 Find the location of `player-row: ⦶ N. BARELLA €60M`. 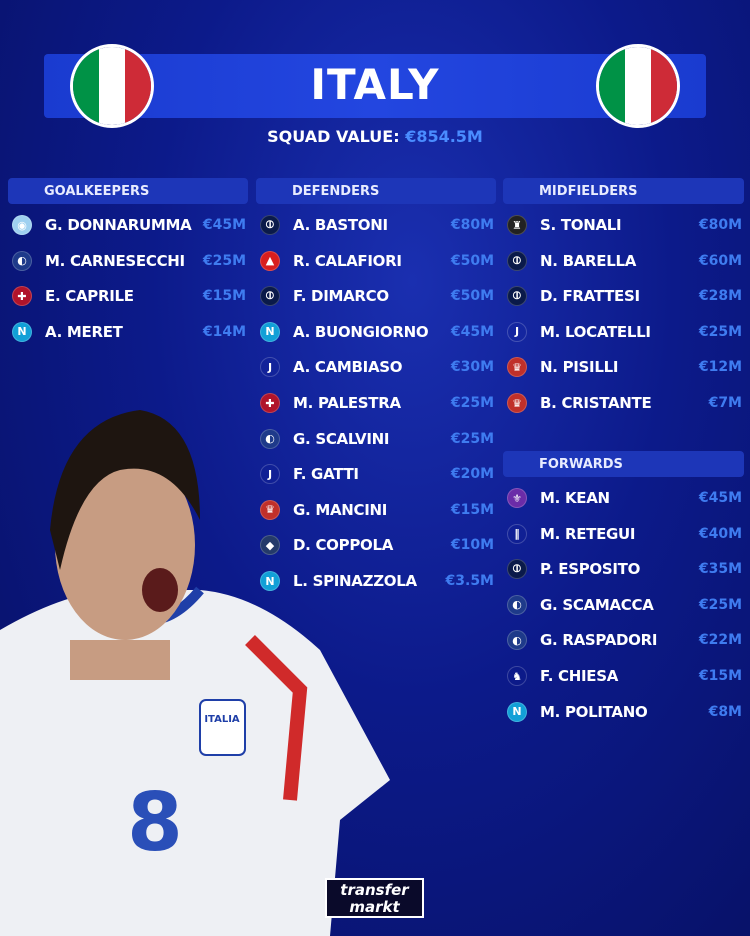

player-row: ⦶ N. BARELLA €60M is located at coordinates (624, 261).